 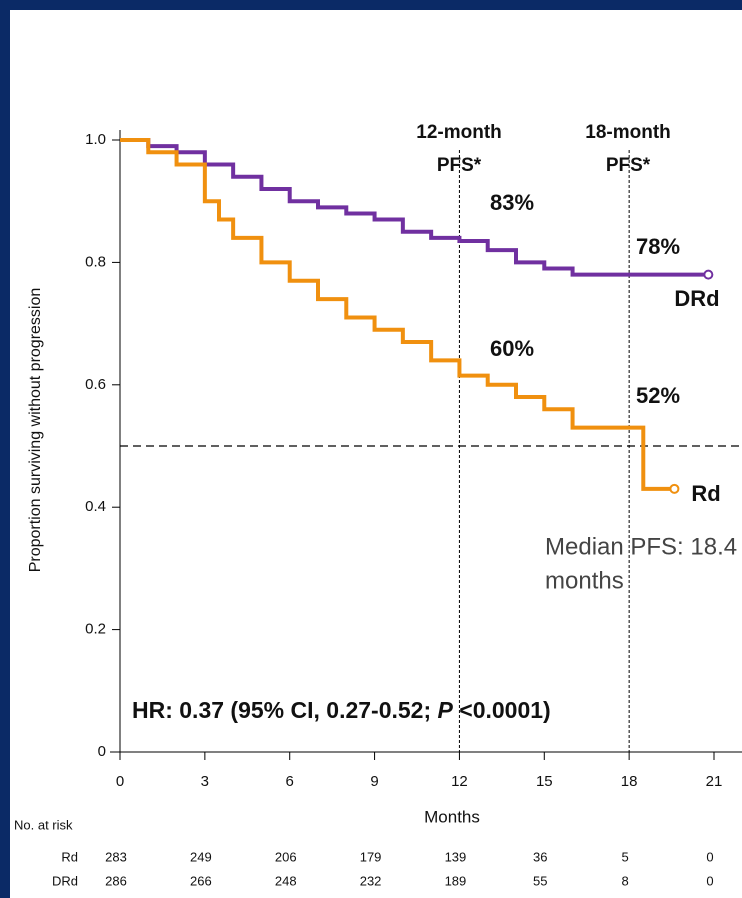 What do you see at coordinates (658, 246) in the screenshot?
I see `landmark-value: 78%` at bounding box center [658, 246].